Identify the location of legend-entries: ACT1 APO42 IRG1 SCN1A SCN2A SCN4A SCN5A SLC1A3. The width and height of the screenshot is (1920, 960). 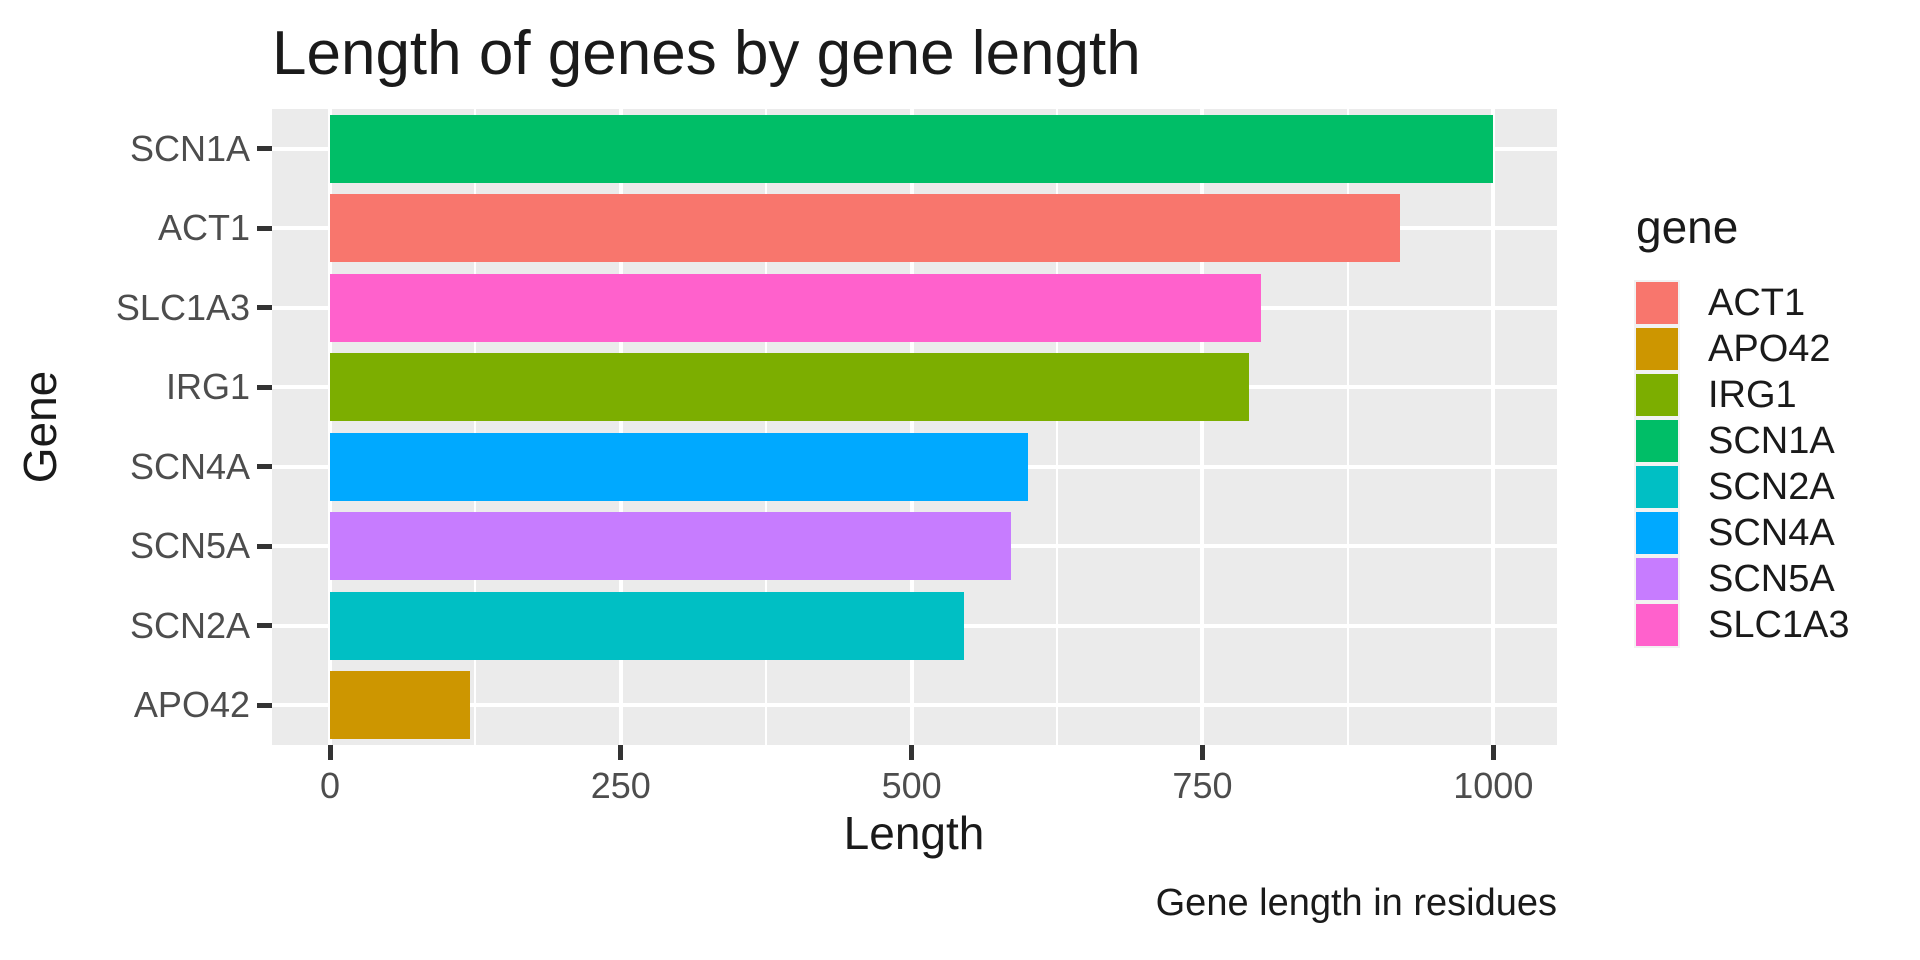
(1742, 464).